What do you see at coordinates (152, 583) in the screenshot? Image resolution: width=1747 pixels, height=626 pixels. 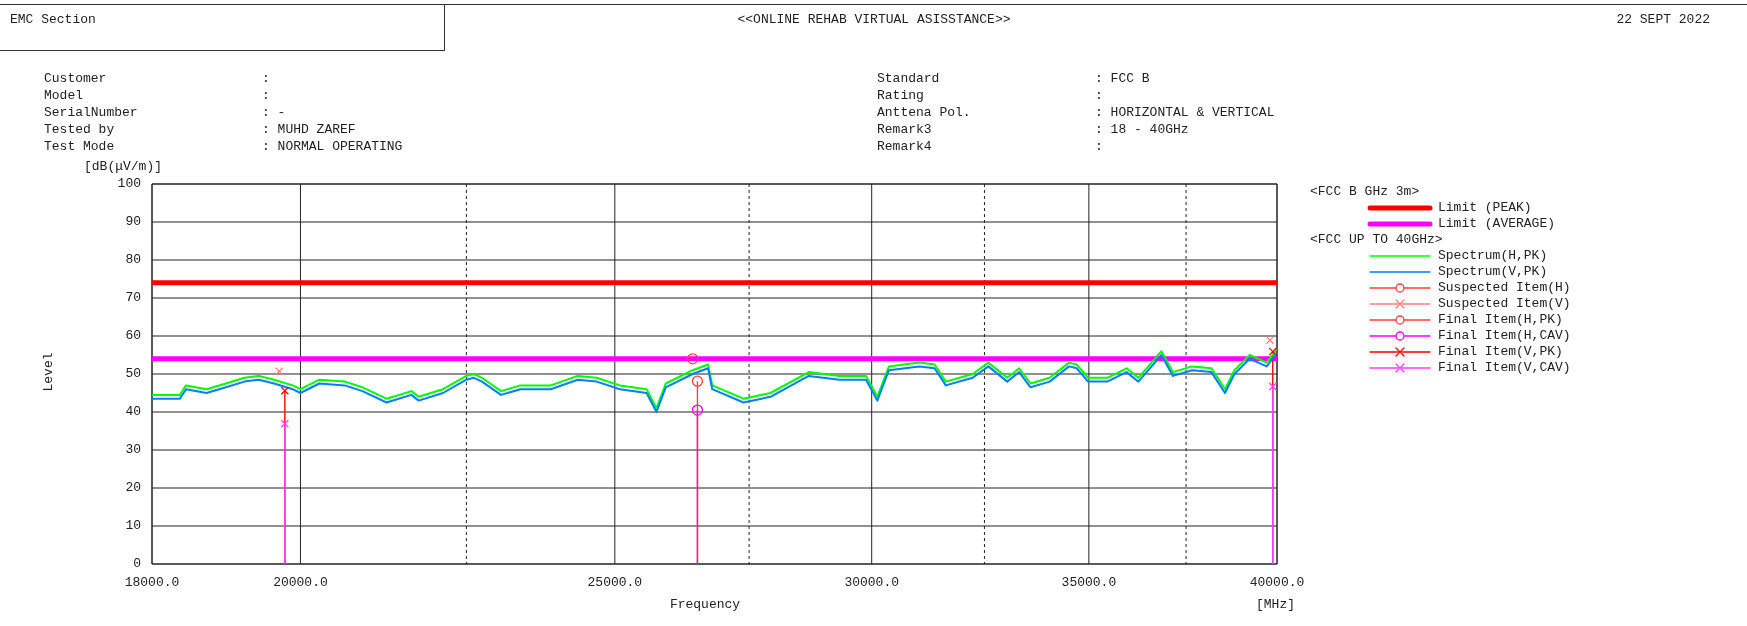 I see `x-tick-label: 18000.0` at bounding box center [152, 583].